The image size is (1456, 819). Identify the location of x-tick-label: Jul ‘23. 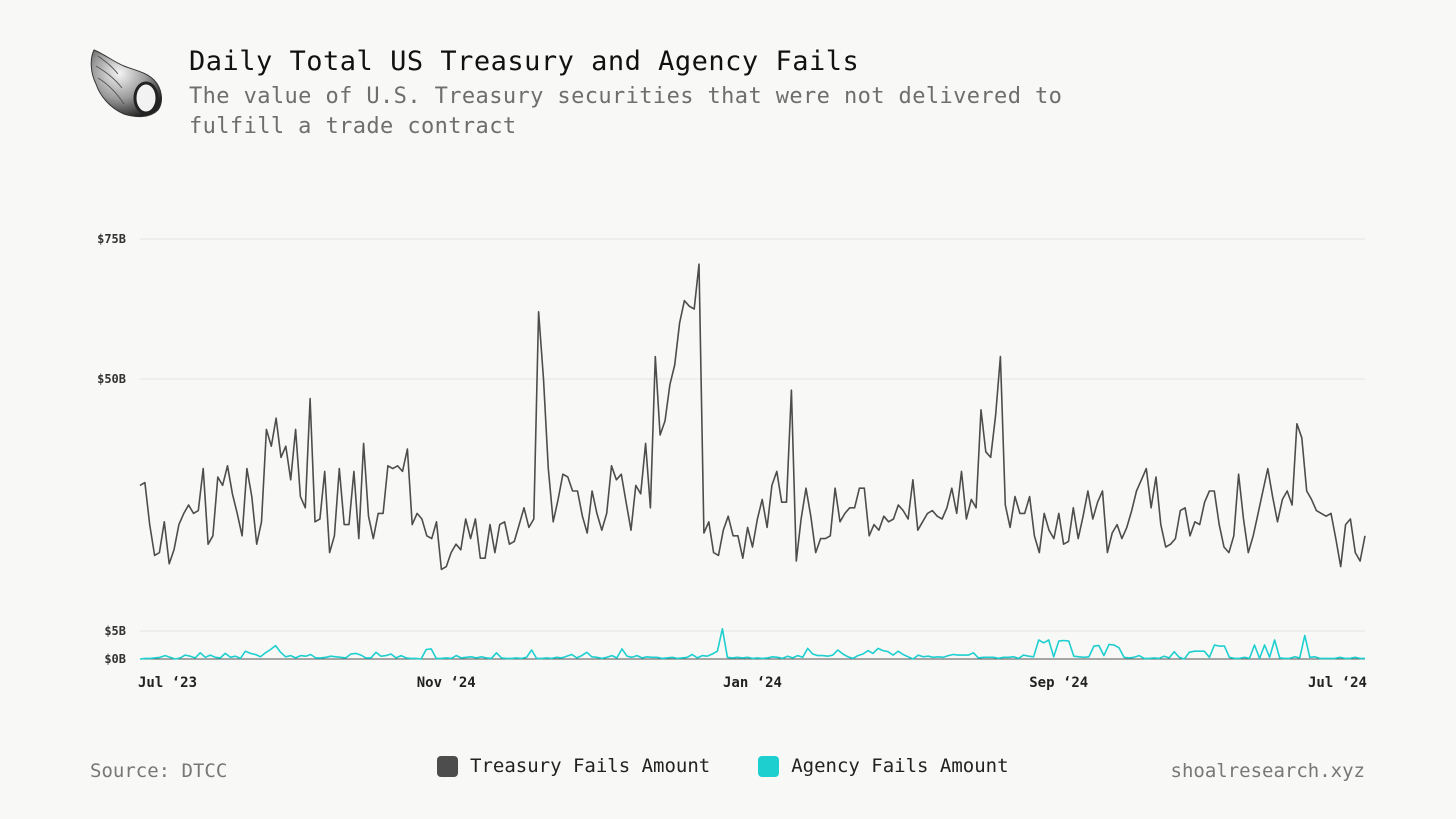
(167, 683).